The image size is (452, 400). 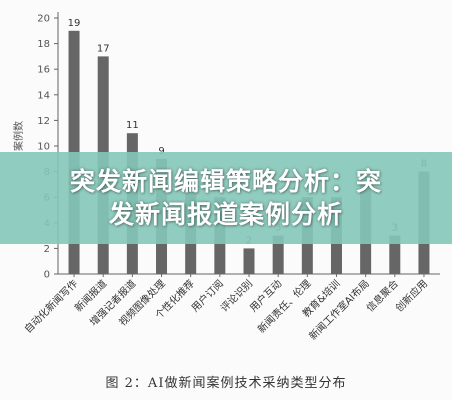 What do you see at coordinates (225, 214) in the screenshot?
I see `banner-line-2: 发新闻报道案例分析` at bounding box center [225, 214].